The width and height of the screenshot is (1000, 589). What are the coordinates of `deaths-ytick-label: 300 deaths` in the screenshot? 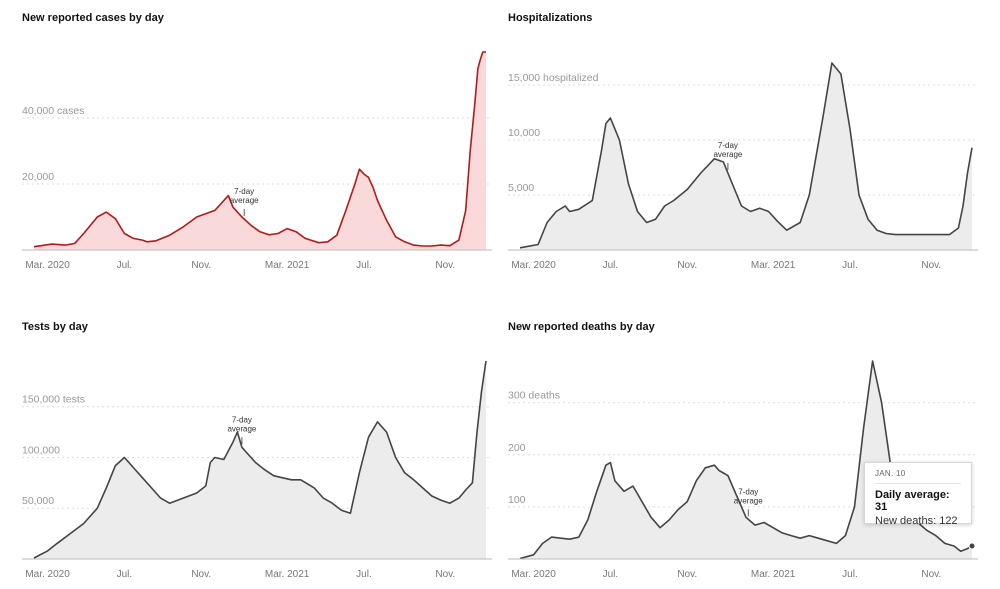 It's located at (534, 396).